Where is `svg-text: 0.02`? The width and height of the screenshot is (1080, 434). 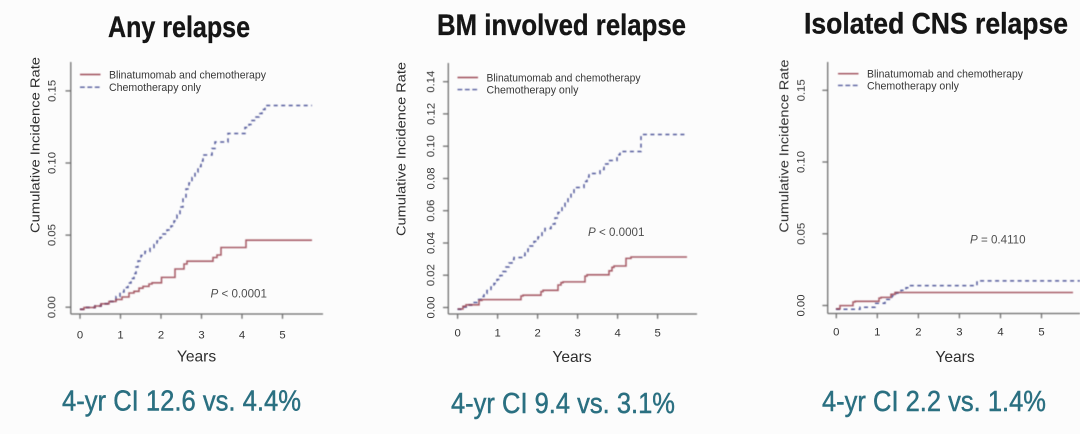
svg-text: 0.02 is located at coordinates (432, 275).